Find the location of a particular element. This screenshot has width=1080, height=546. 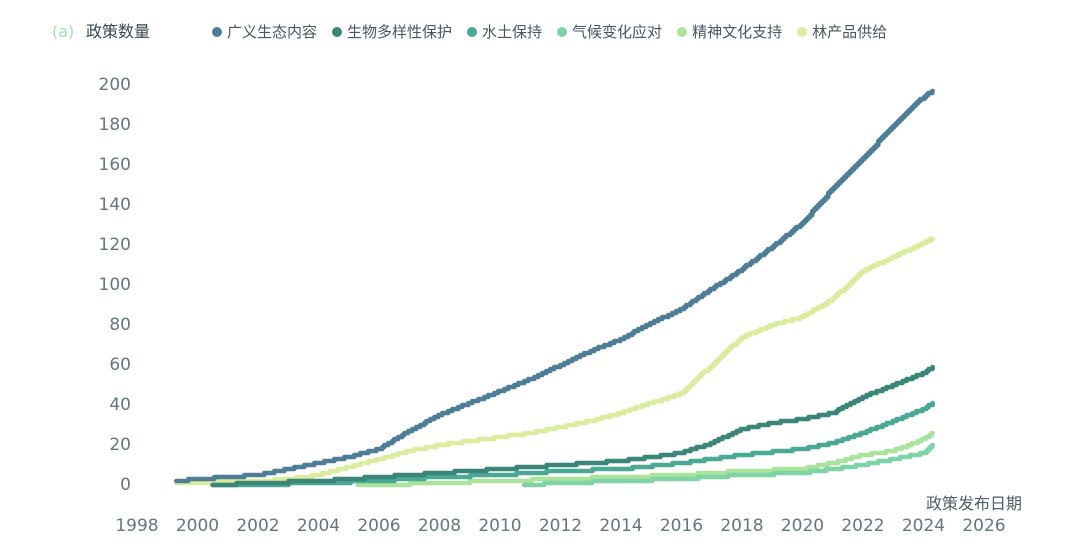

series-line-水土保持 is located at coordinates (572, 444).